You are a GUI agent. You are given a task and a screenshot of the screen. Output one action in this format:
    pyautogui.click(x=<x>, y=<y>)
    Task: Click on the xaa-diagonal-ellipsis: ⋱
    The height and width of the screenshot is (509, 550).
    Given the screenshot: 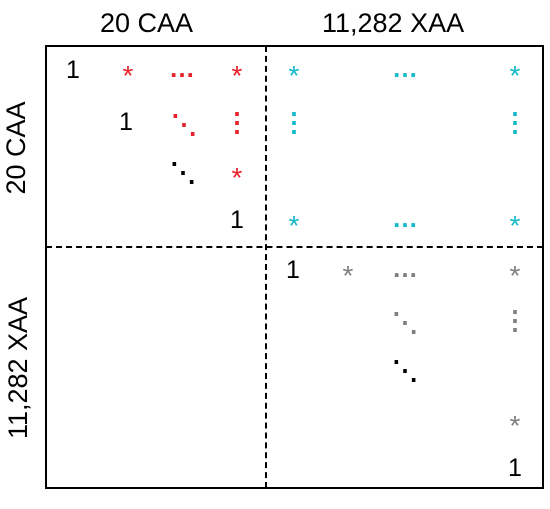 What is the action you would take?
    pyautogui.click(x=405, y=322)
    